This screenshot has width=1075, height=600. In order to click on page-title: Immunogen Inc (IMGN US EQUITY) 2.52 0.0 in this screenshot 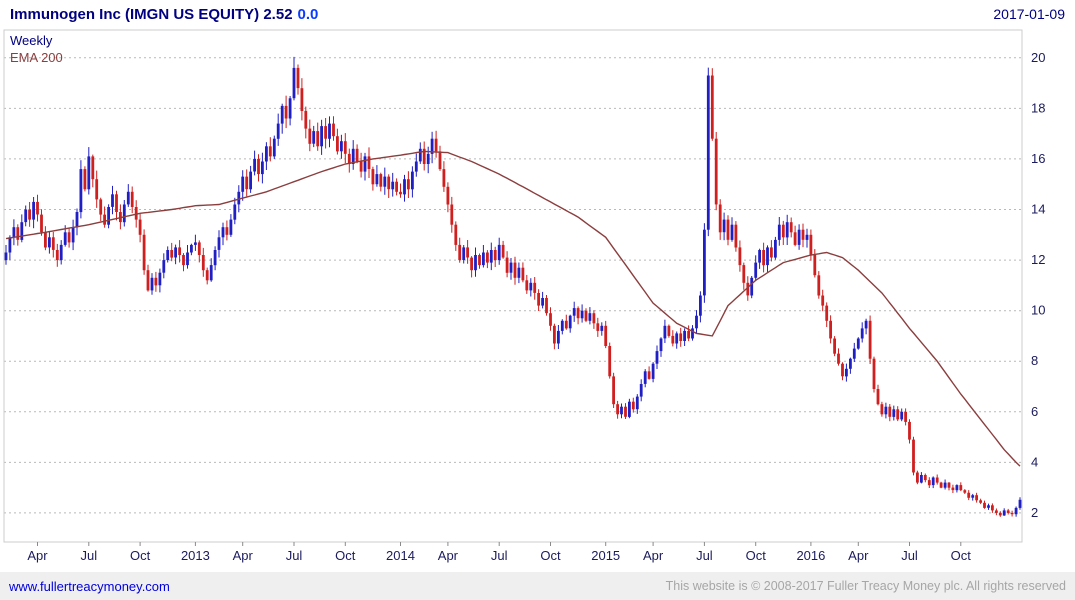, I will do `click(164, 14)`.